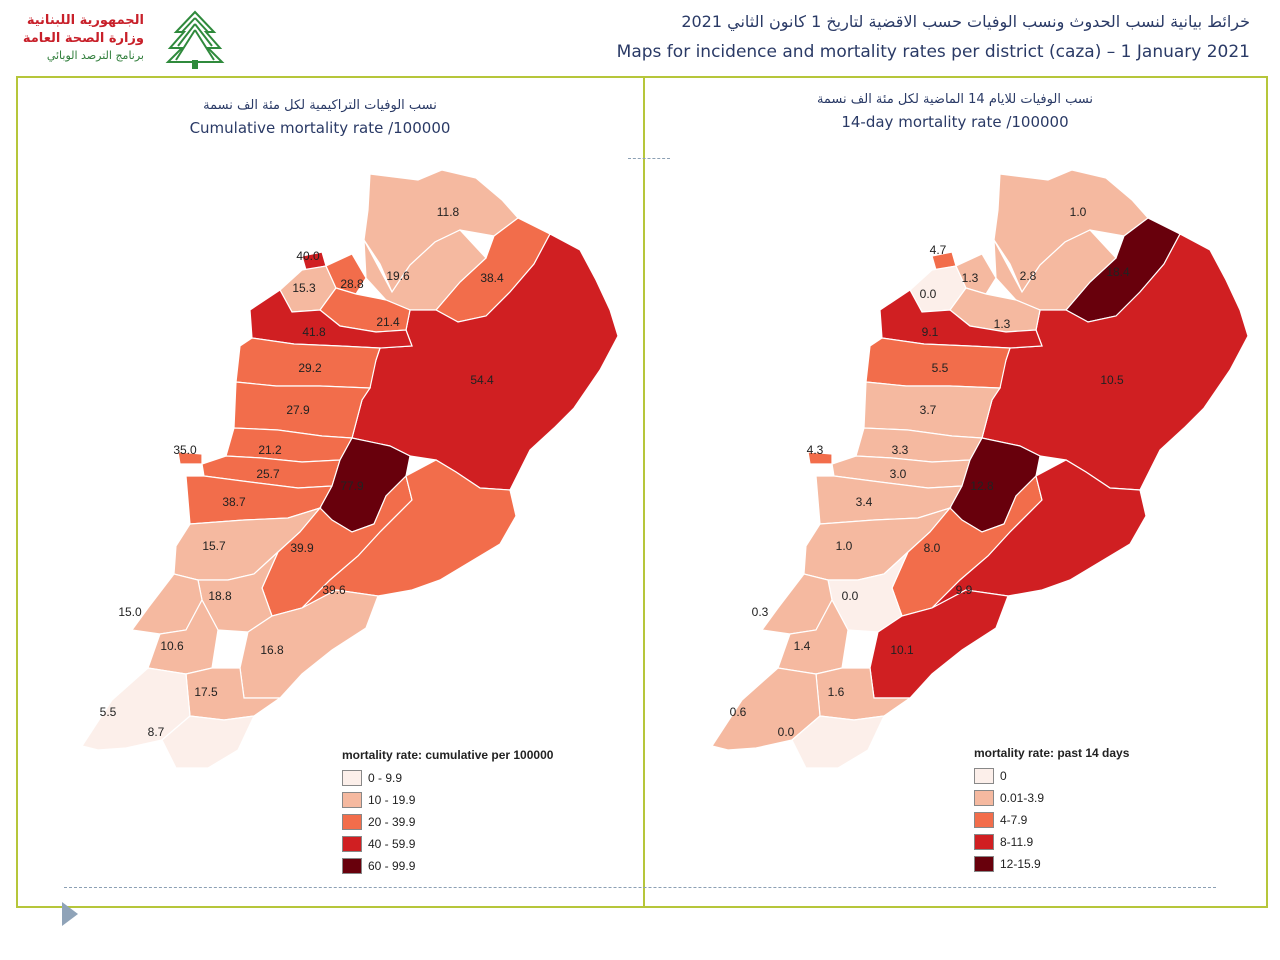  Describe the element at coordinates (902, 650) in the screenshot. I see `district-label-hasbaya: 10.1` at that location.